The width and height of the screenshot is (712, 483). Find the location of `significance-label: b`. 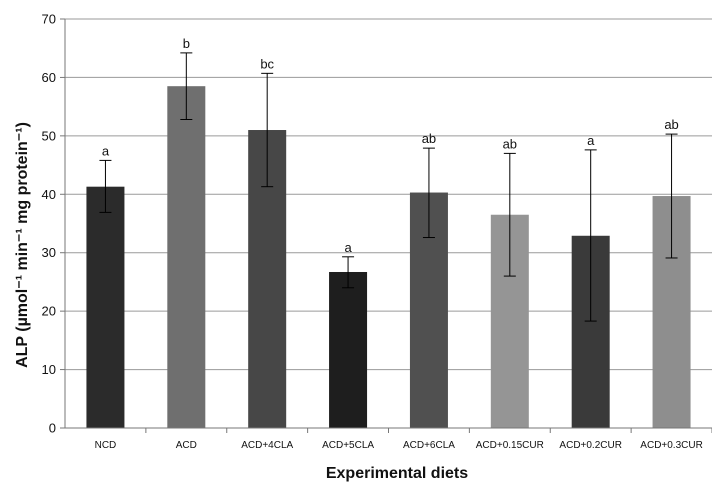

significance-label: b is located at coordinates (186, 43).